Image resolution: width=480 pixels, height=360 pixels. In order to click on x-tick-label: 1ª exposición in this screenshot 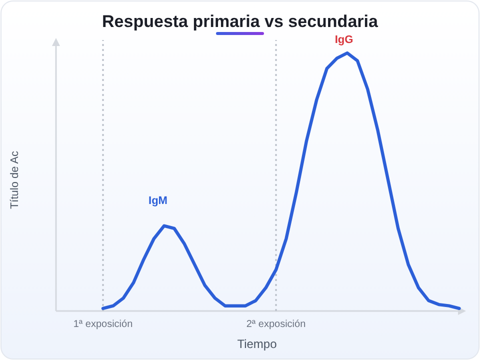, I will do `click(103, 324)`.